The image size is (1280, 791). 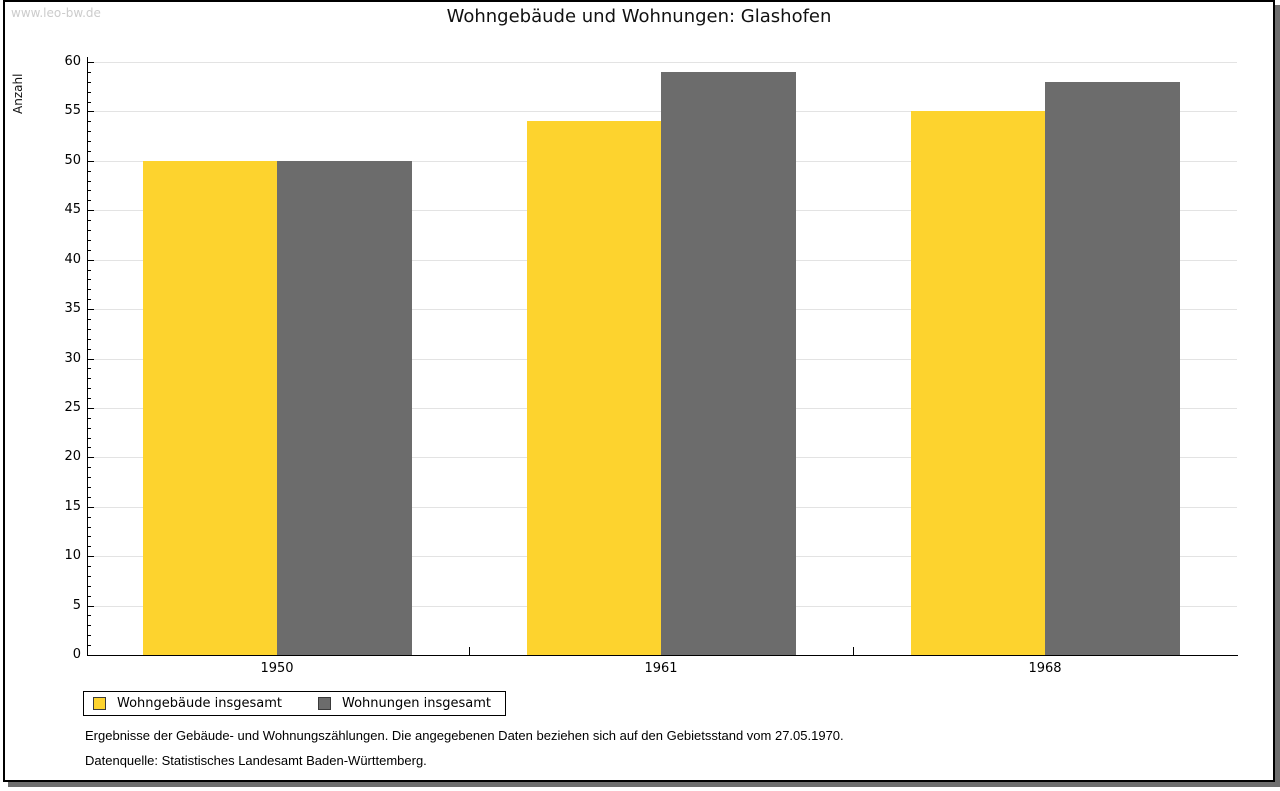 What do you see at coordinates (87, 356) in the screenshot?
I see `y-axis-line` at bounding box center [87, 356].